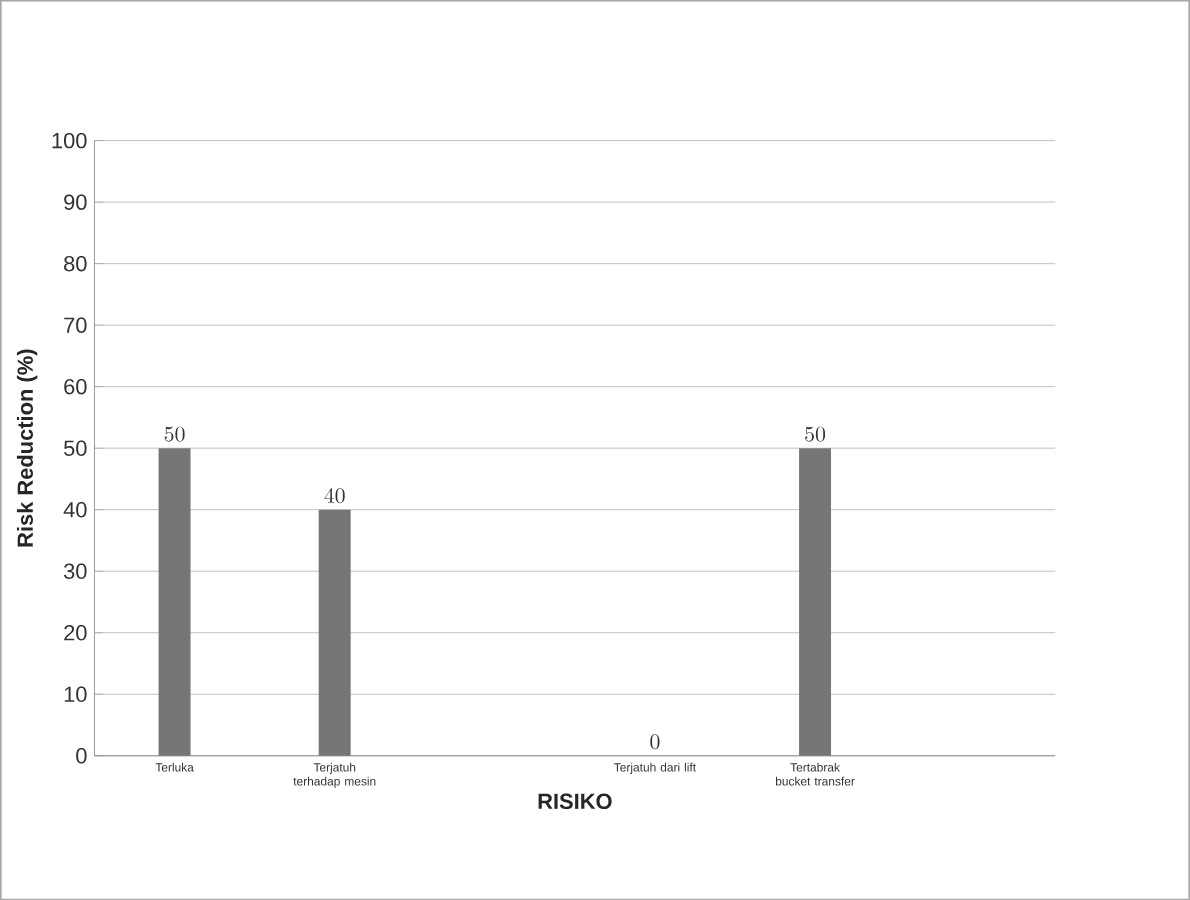  Describe the element at coordinates (75, 386) in the screenshot. I see `y-tick-label: 60` at that location.